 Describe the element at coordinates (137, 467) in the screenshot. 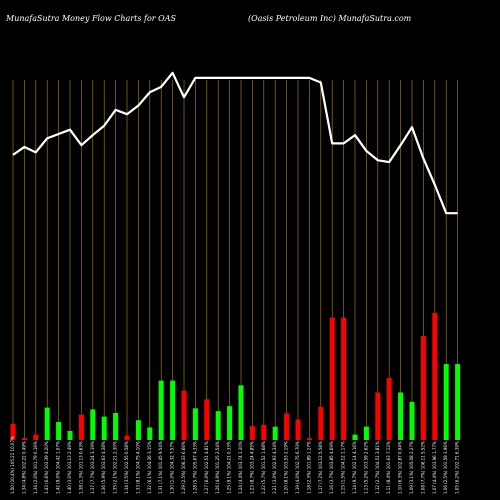

I see `x-tick-label: 1.33 (8.1%) 104.75 4.10%` at that location.